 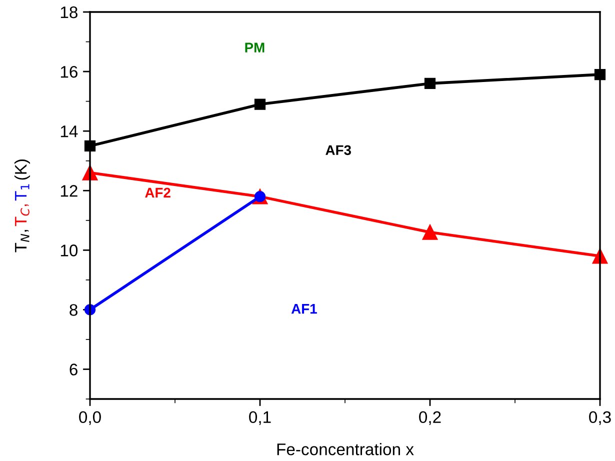 I want to click on y-tick-label: 8, so click(x=74, y=310).